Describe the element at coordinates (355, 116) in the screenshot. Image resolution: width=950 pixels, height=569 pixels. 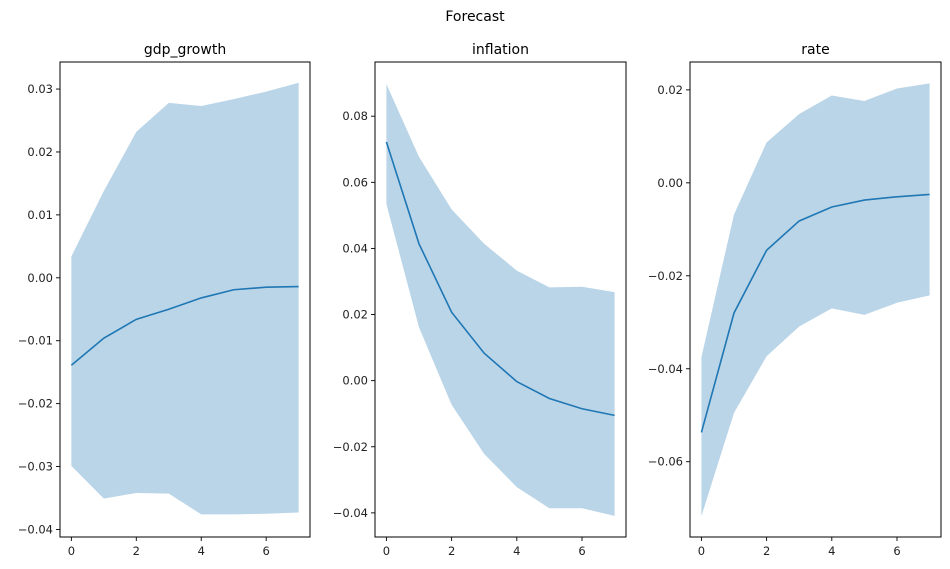
I see `y-tick-label: 0.08` at that location.